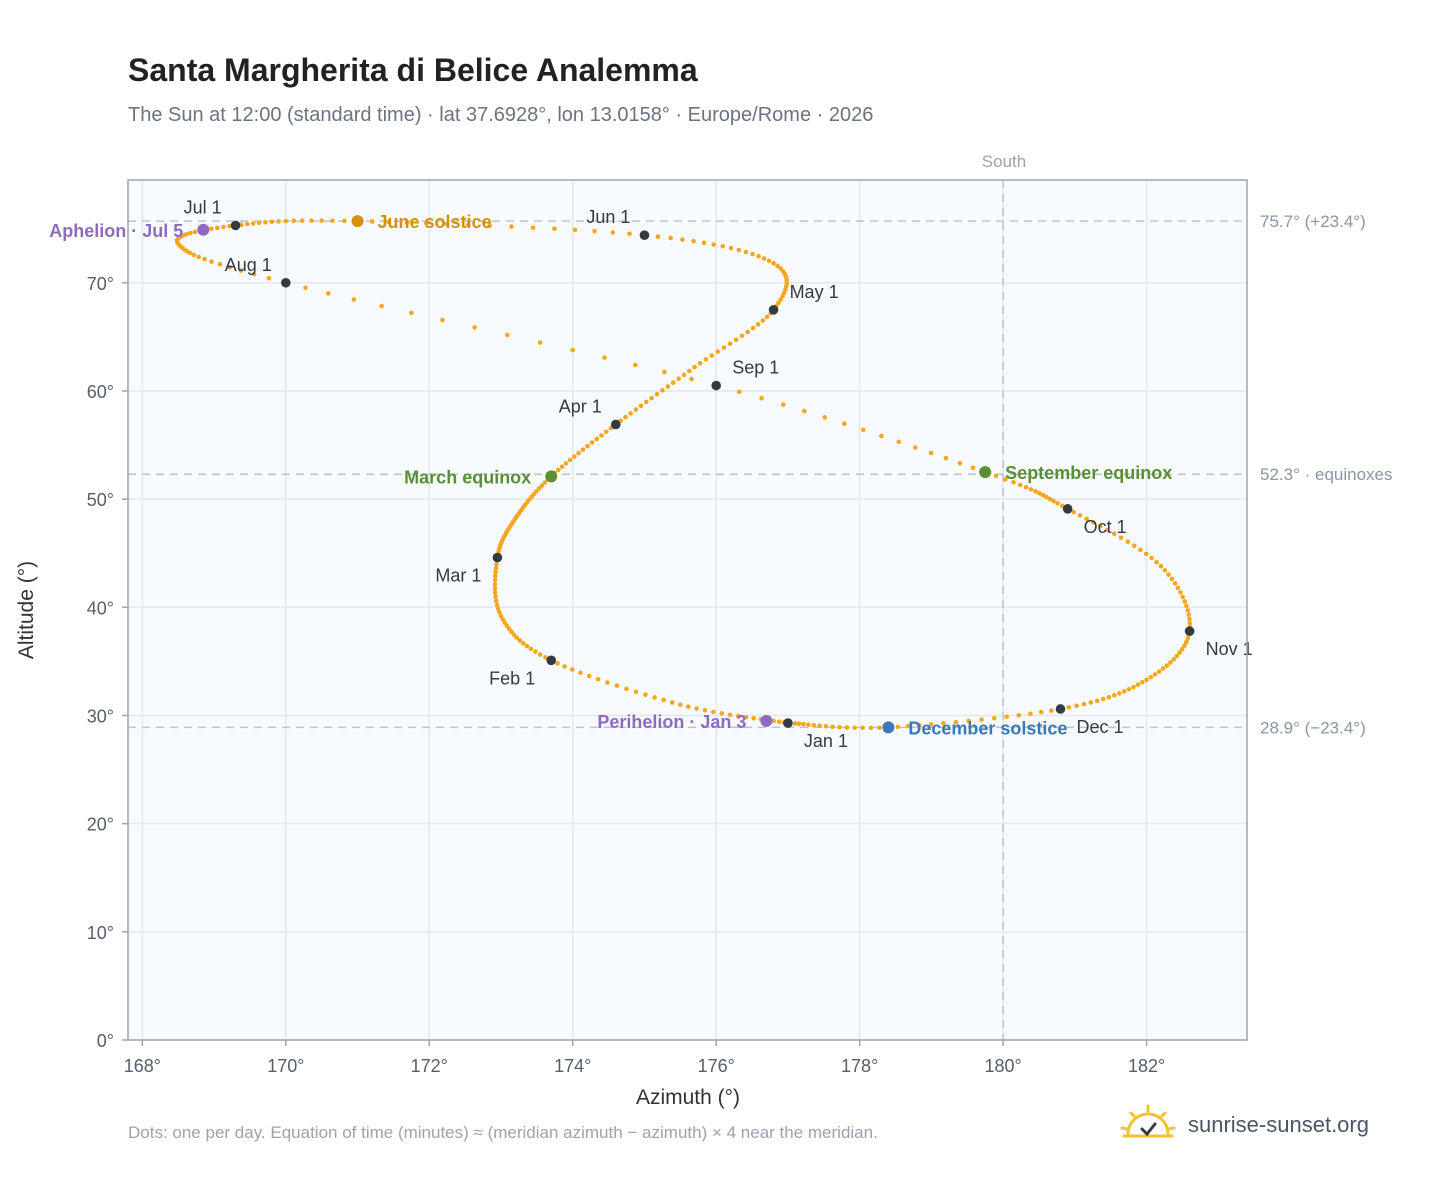 This screenshot has width=1448, height=1188. I want to click on meridian-label: South, so click(1004, 161).